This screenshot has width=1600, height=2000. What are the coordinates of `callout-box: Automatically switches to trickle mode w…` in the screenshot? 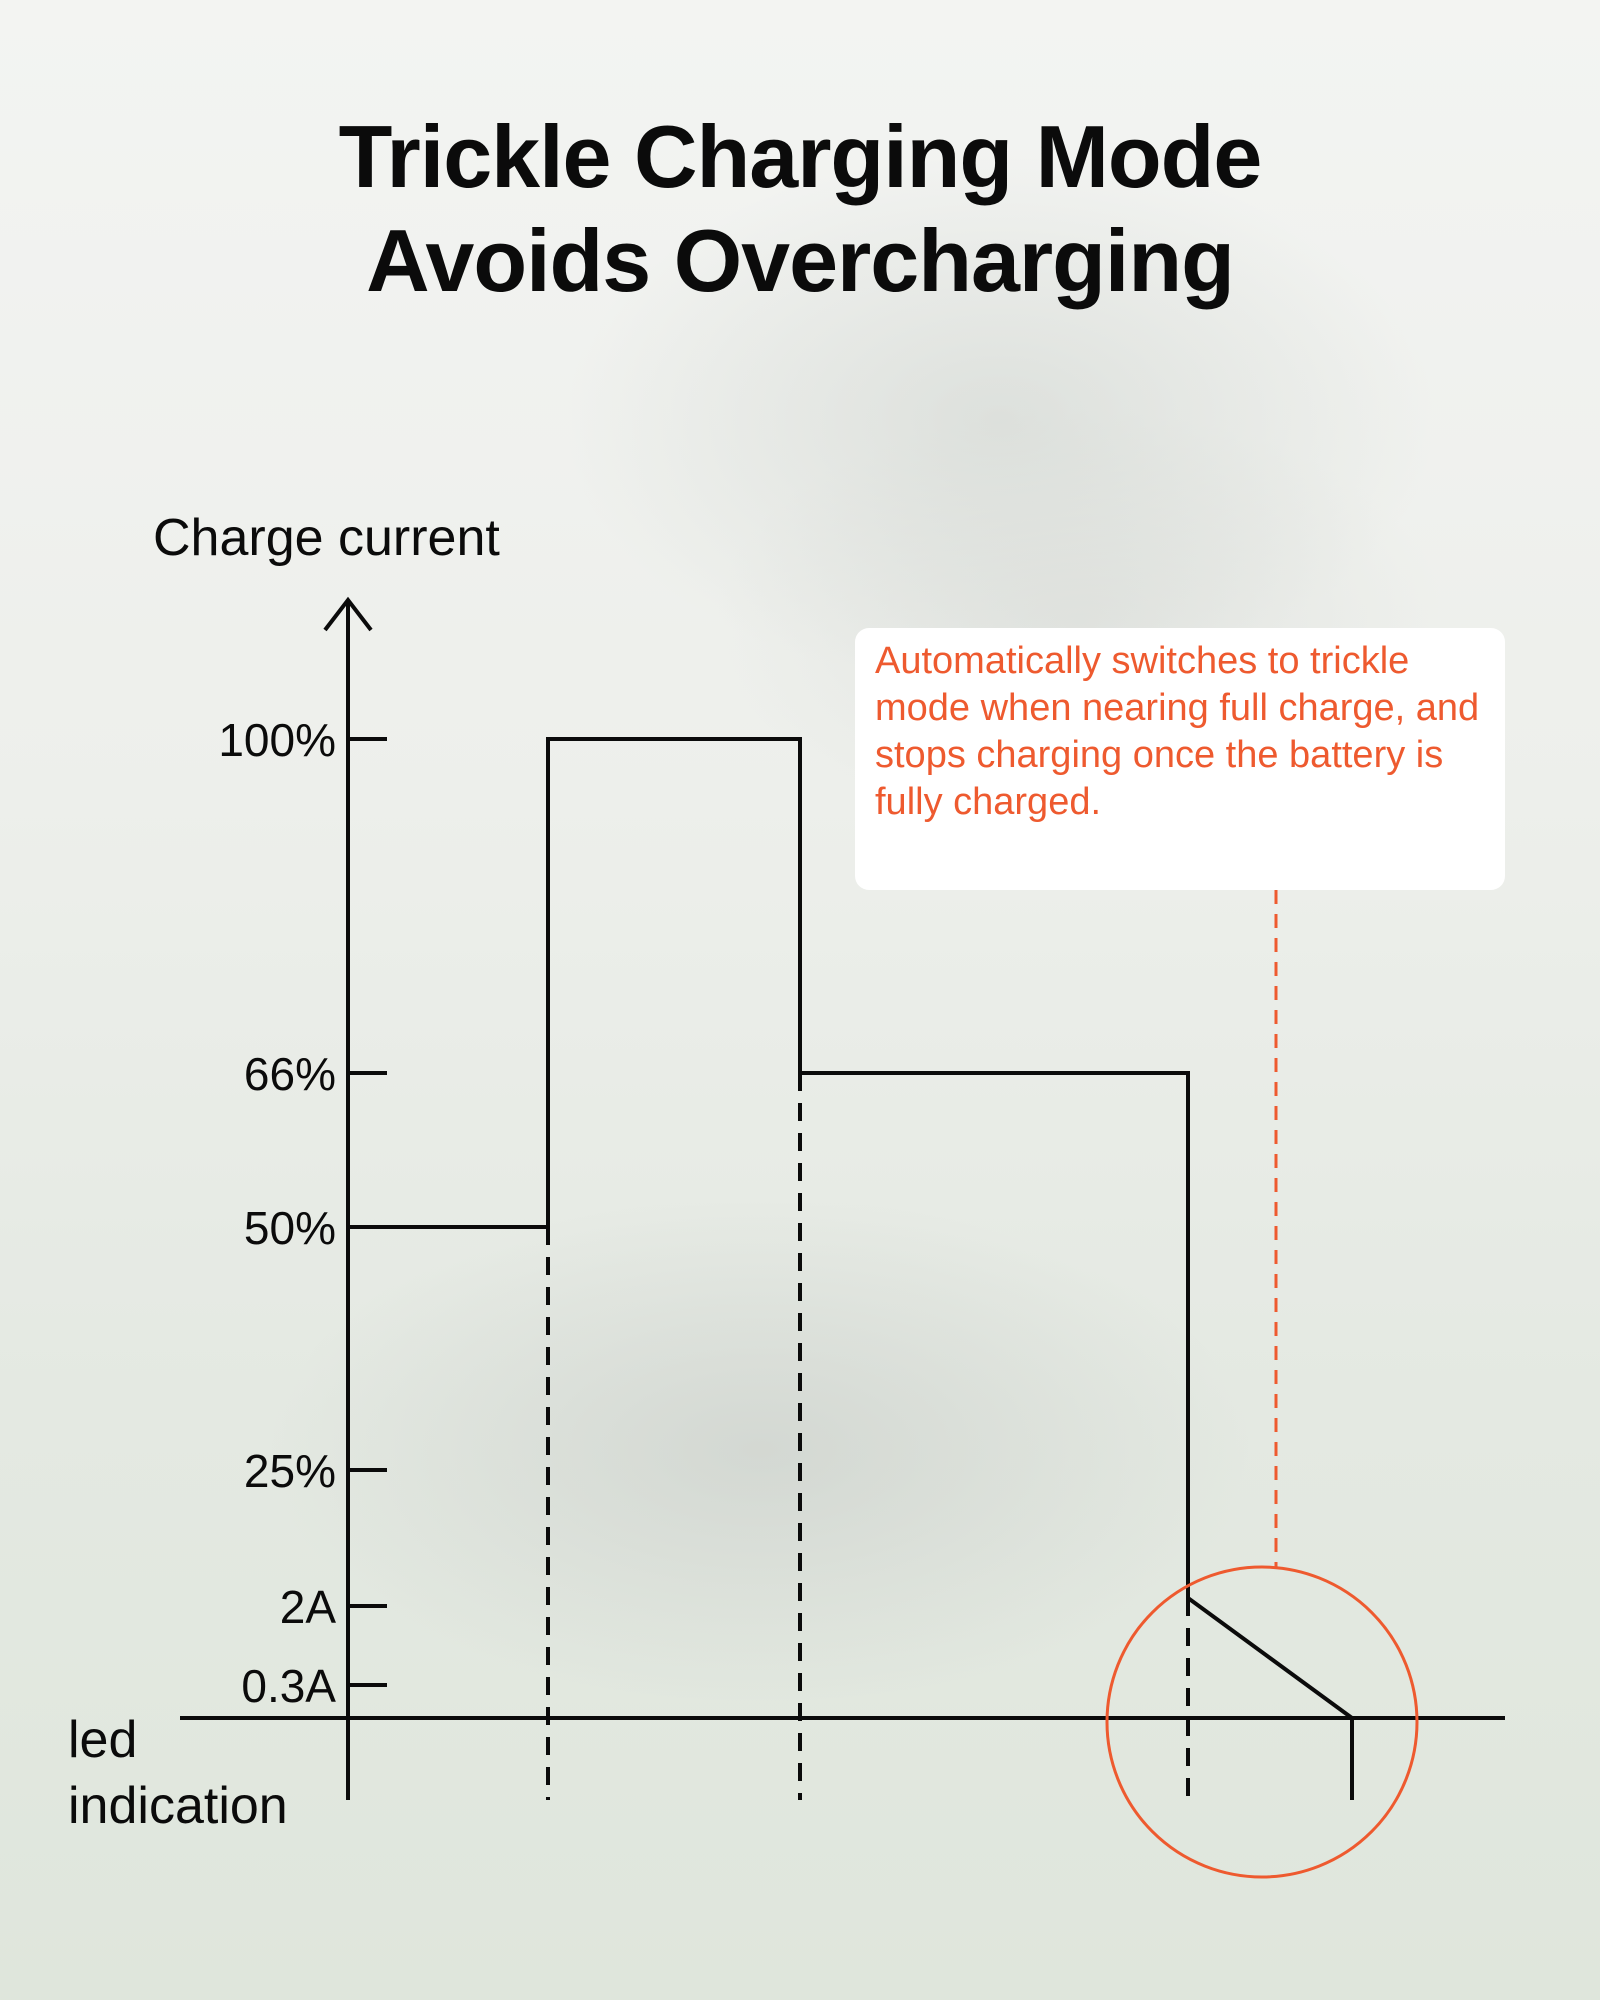 It's located at (1180, 759).